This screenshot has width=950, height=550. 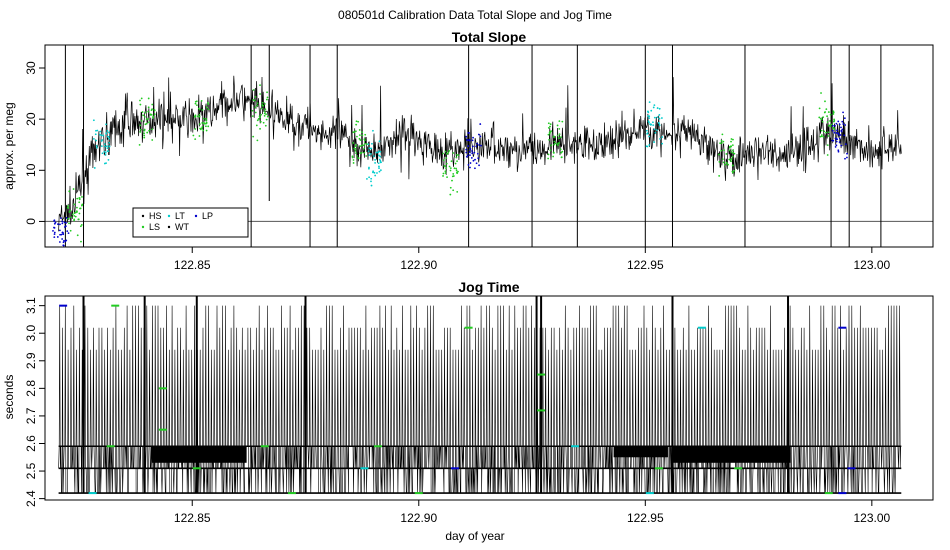 What do you see at coordinates (154, 227) in the screenshot?
I see `legend-label: LS` at bounding box center [154, 227].